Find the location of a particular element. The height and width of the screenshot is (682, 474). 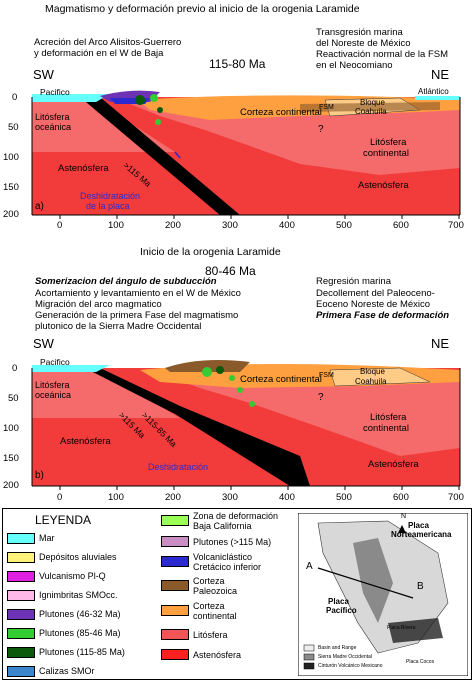

panel-a-asteno-left: Astenósfera is located at coordinates (83, 168).